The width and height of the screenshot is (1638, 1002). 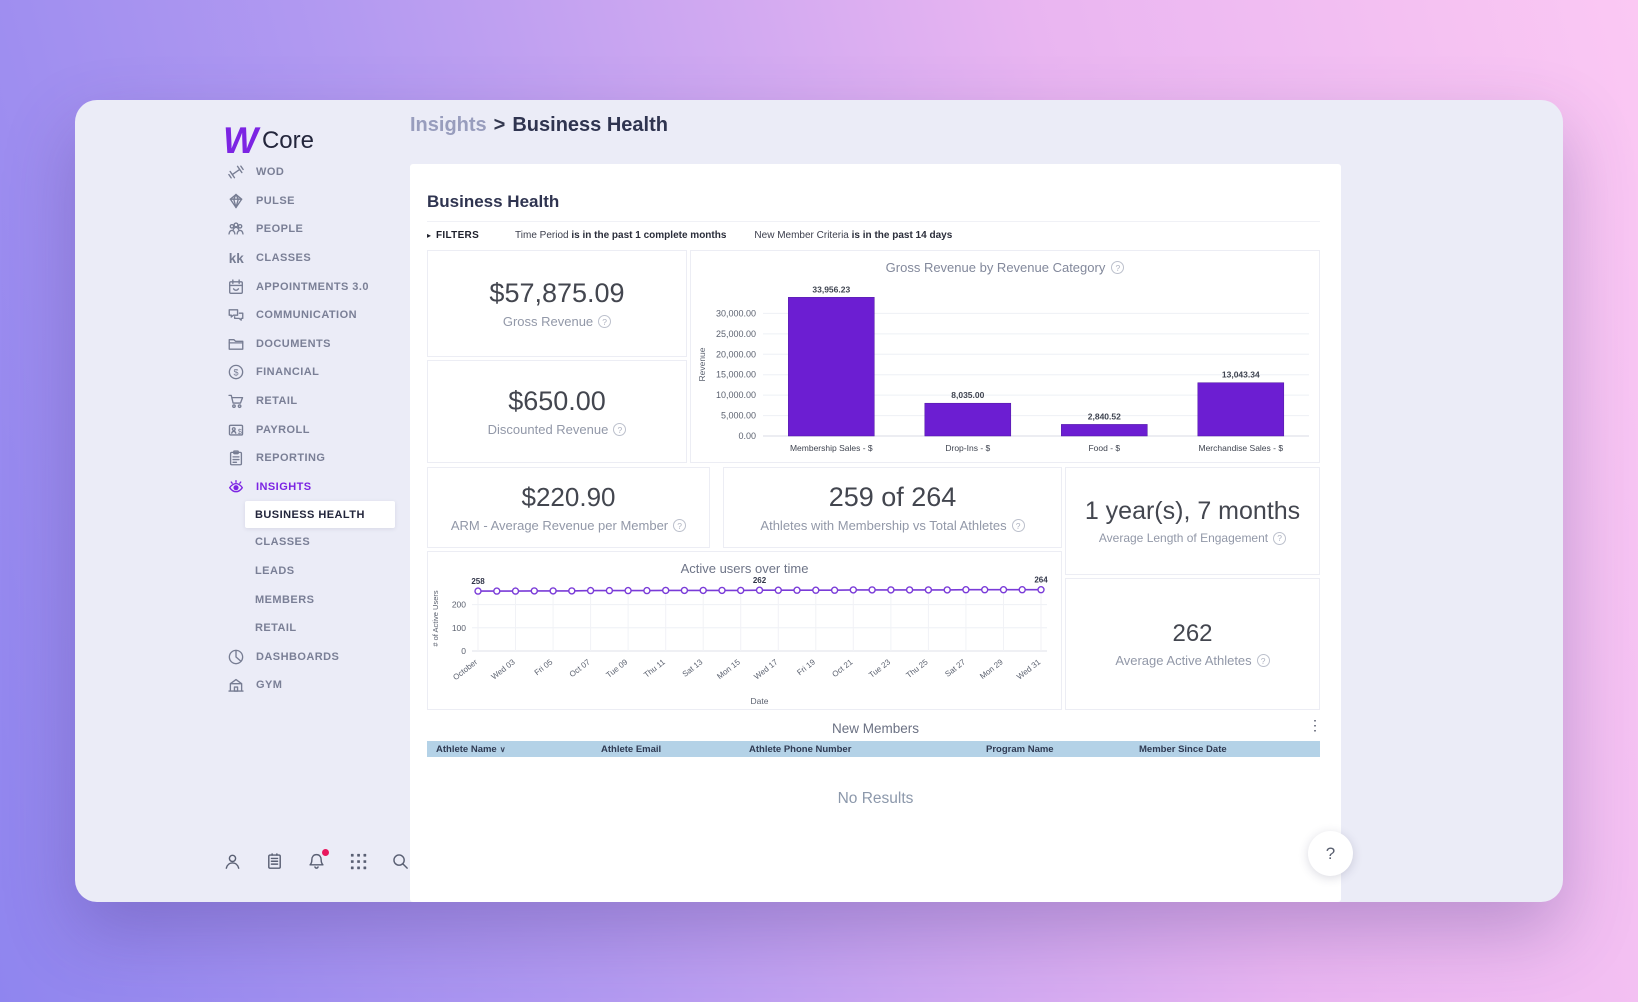 What do you see at coordinates (1315, 725) in the screenshot?
I see `kebab-menu-icon: ⋮` at bounding box center [1315, 725].